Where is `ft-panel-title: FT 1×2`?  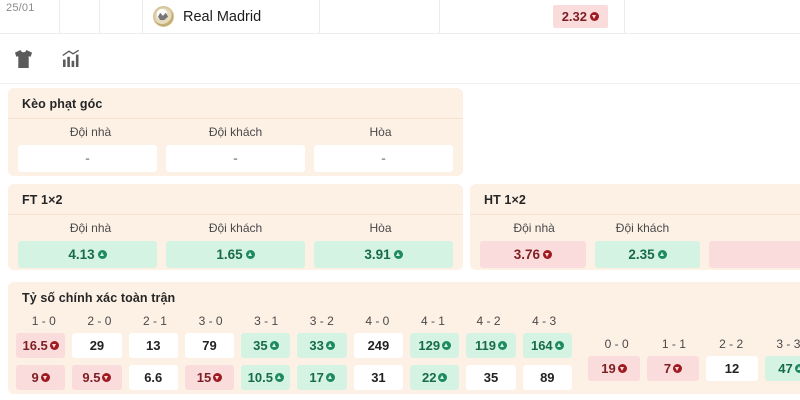 ft-panel-title: FT 1×2 is located at coordinates (42, 200).